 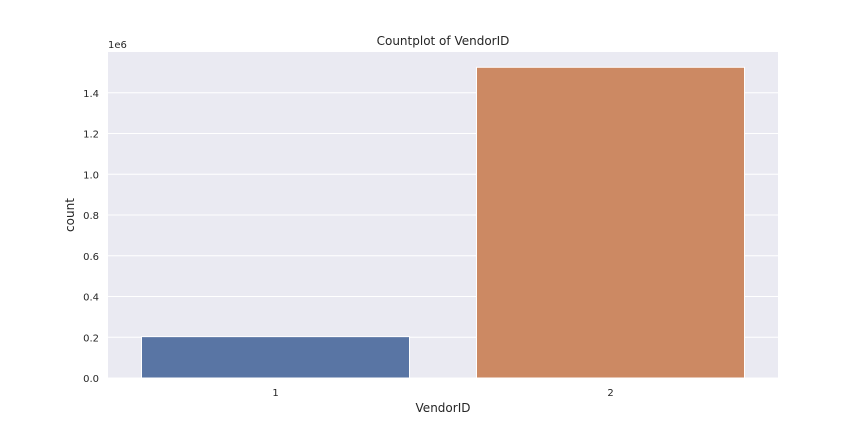 What do you see at coordinates (91, 237) in the screenshot?
I see `y-axis-ticks: 0.0 0.2 0.4 0.6 0.8 1.0 1.2 1.4` at bounding box center [91, 237].